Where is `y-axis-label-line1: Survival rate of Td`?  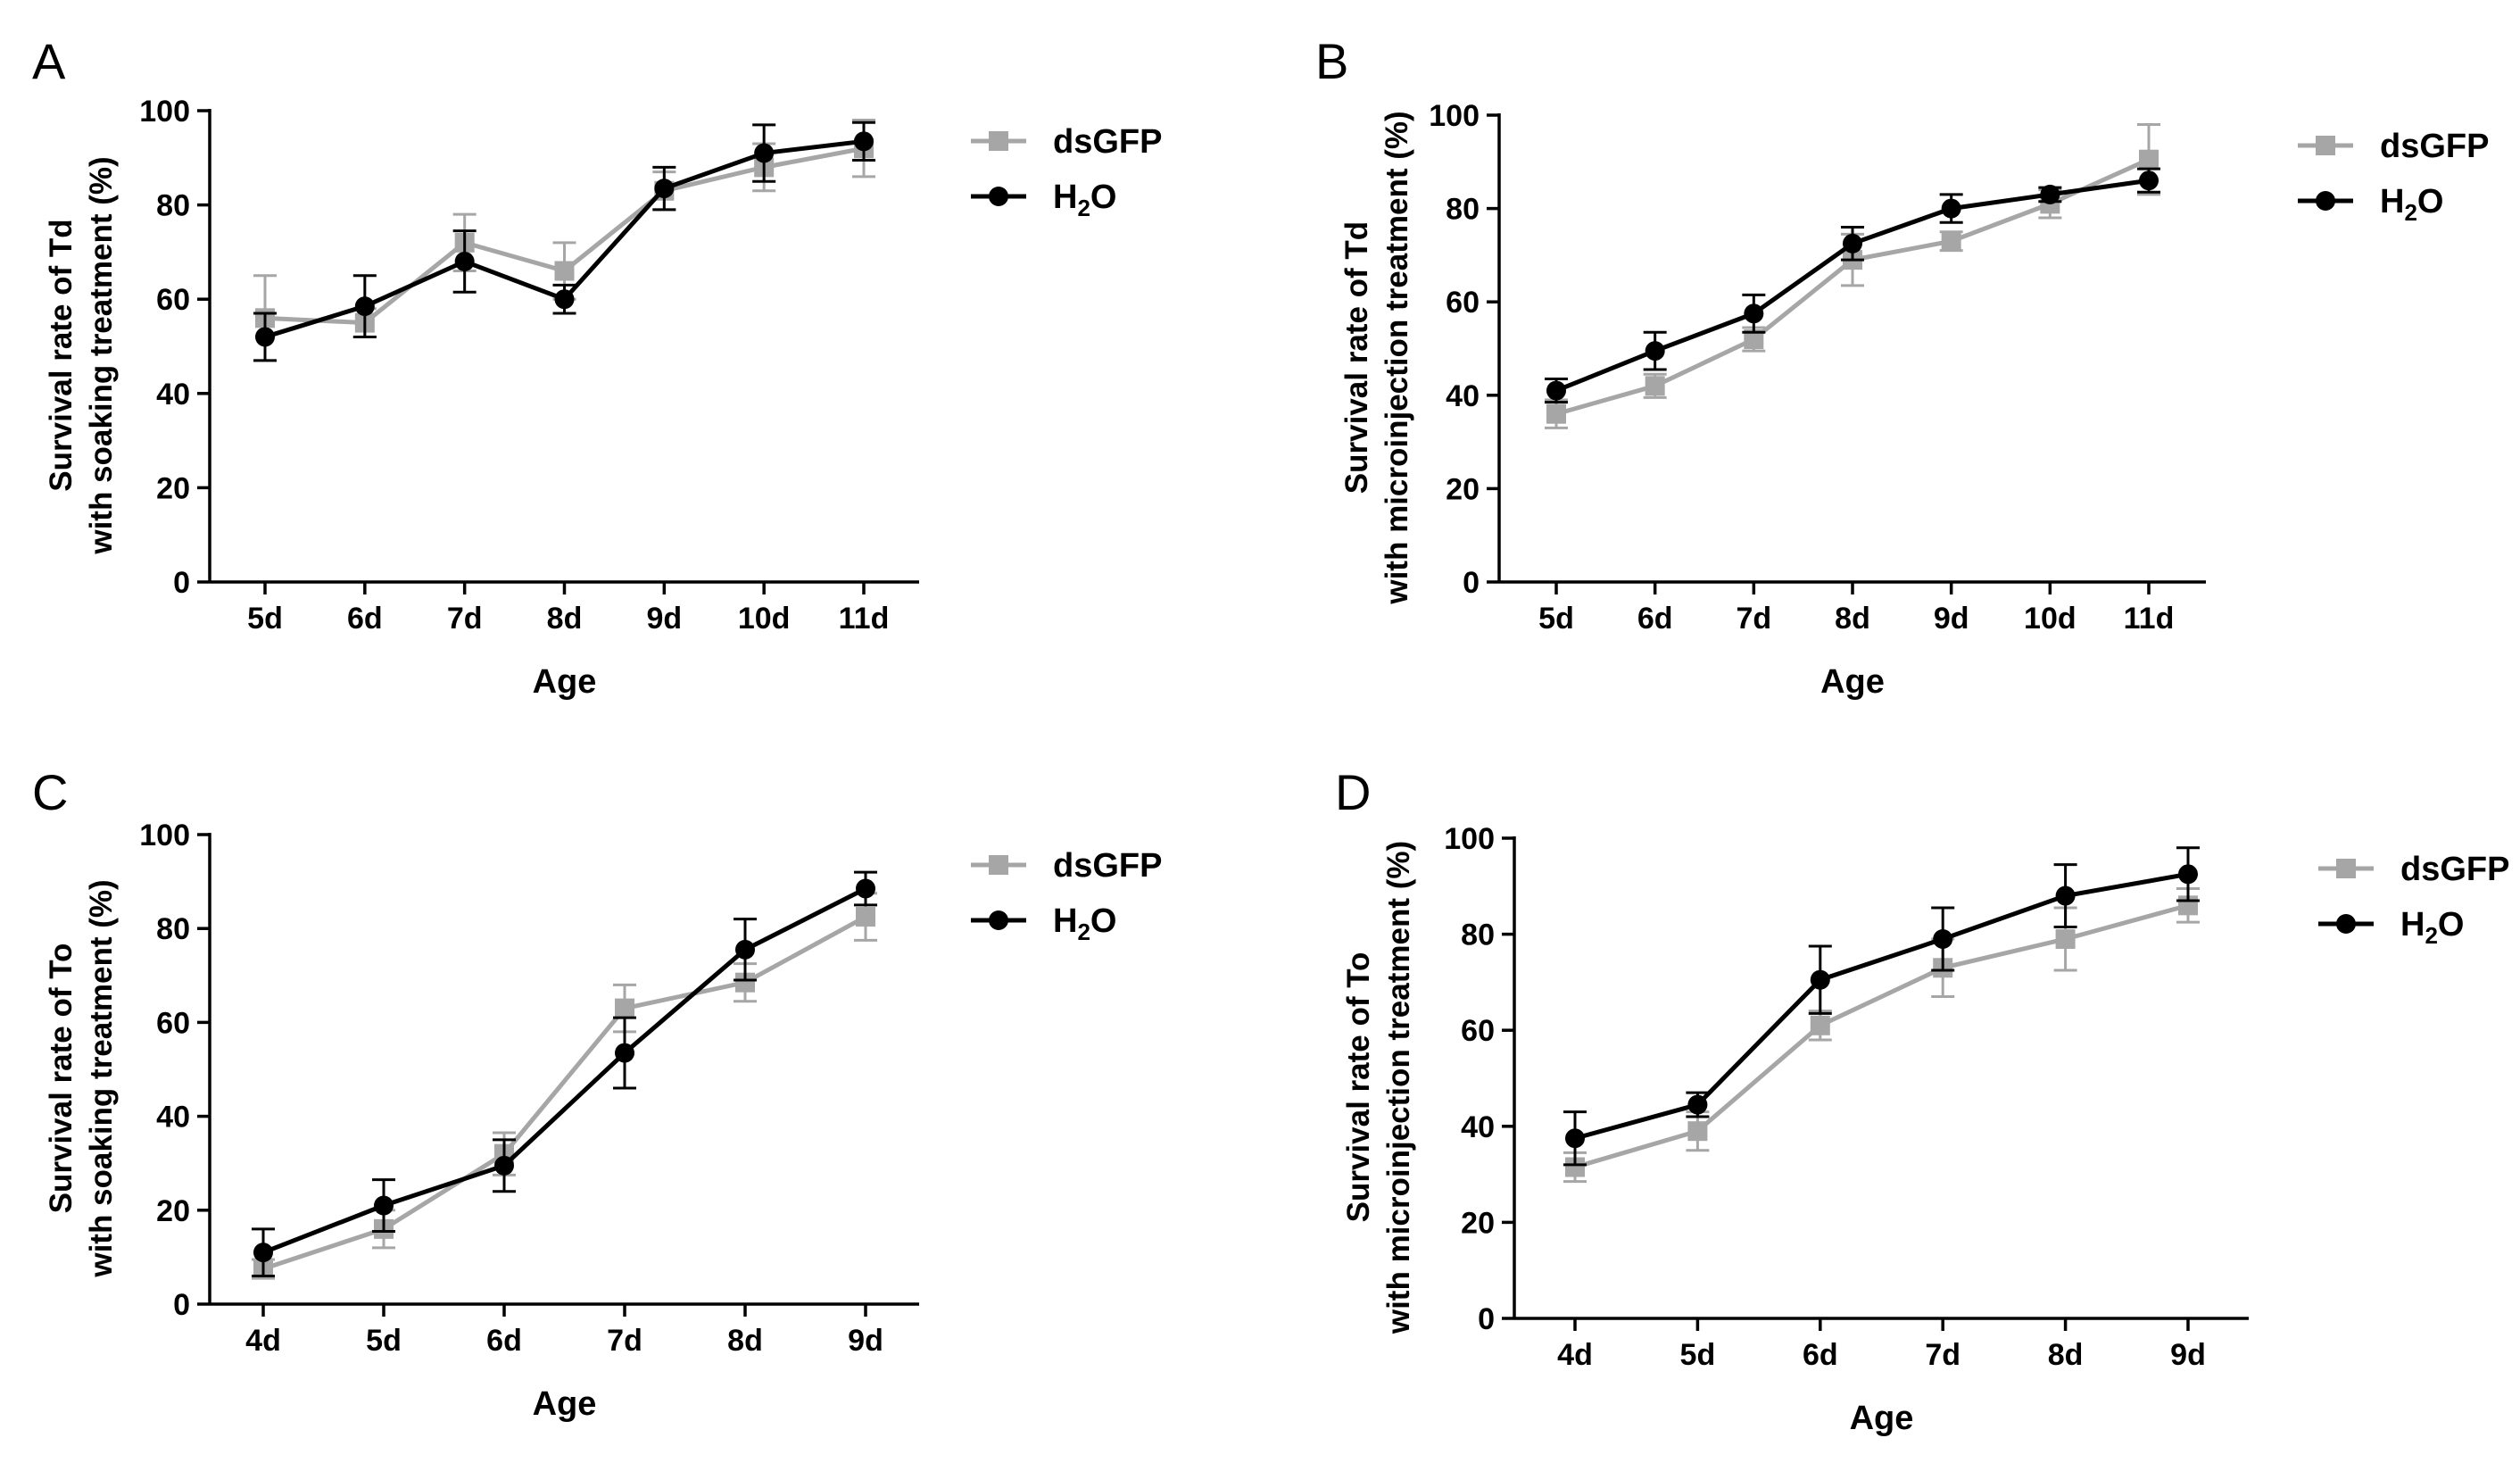
y-axis-label-line1: Survival rate of Td is located at coordinates (1356, 357).